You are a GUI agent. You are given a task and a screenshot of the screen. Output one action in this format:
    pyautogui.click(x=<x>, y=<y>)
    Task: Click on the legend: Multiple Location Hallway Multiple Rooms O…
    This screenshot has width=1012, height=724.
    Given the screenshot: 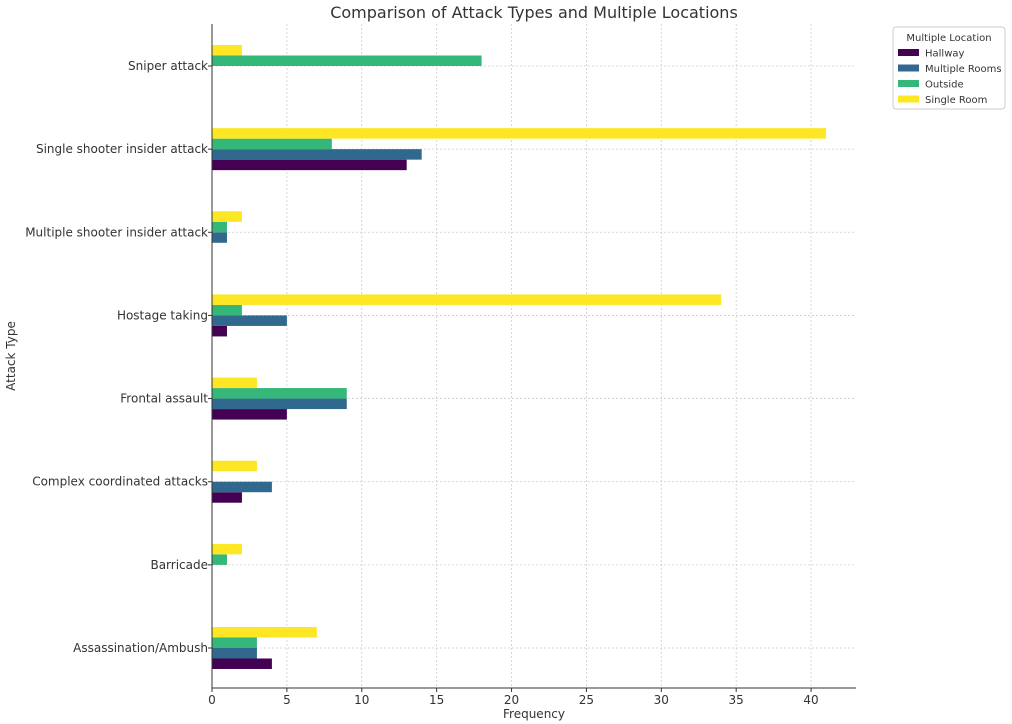 What is the action you would take?
    pyautogui.click(x=949, y=68)
    